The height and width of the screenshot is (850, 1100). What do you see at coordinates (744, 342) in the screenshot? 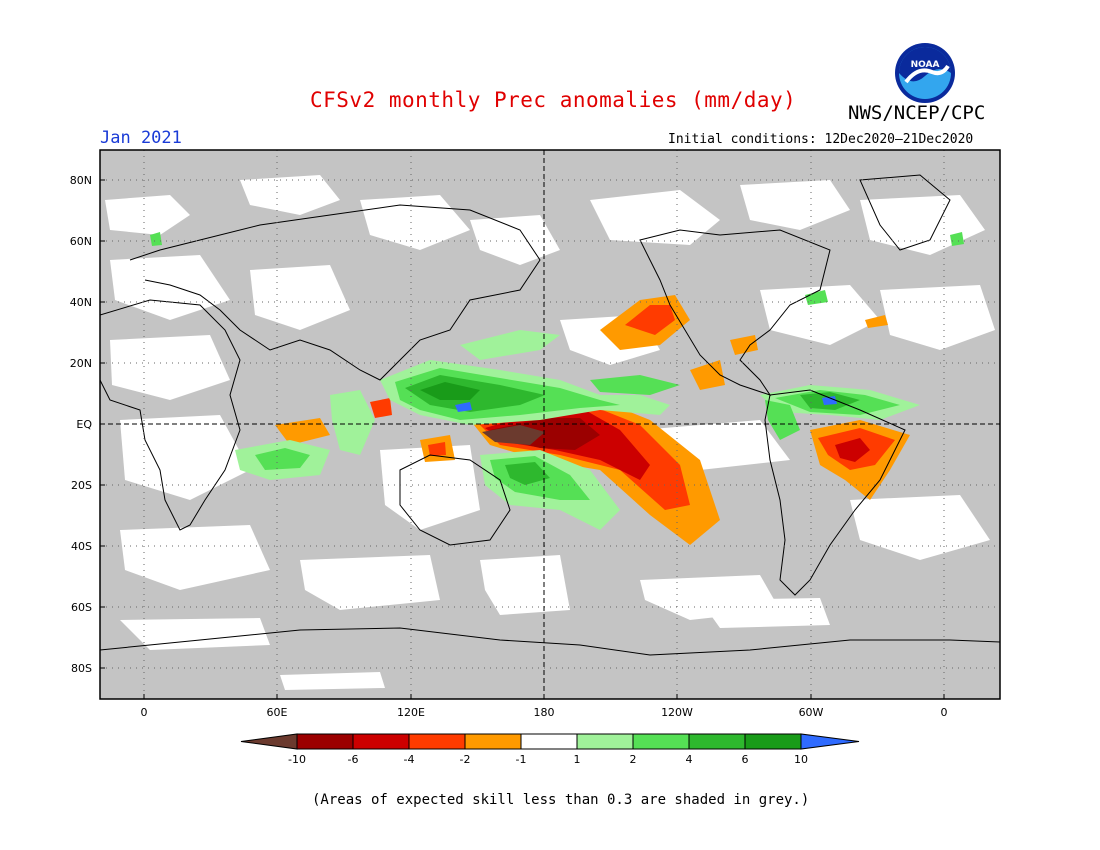
I see `negative-anomaly-north-pacific` at bounding box center [744, 342].